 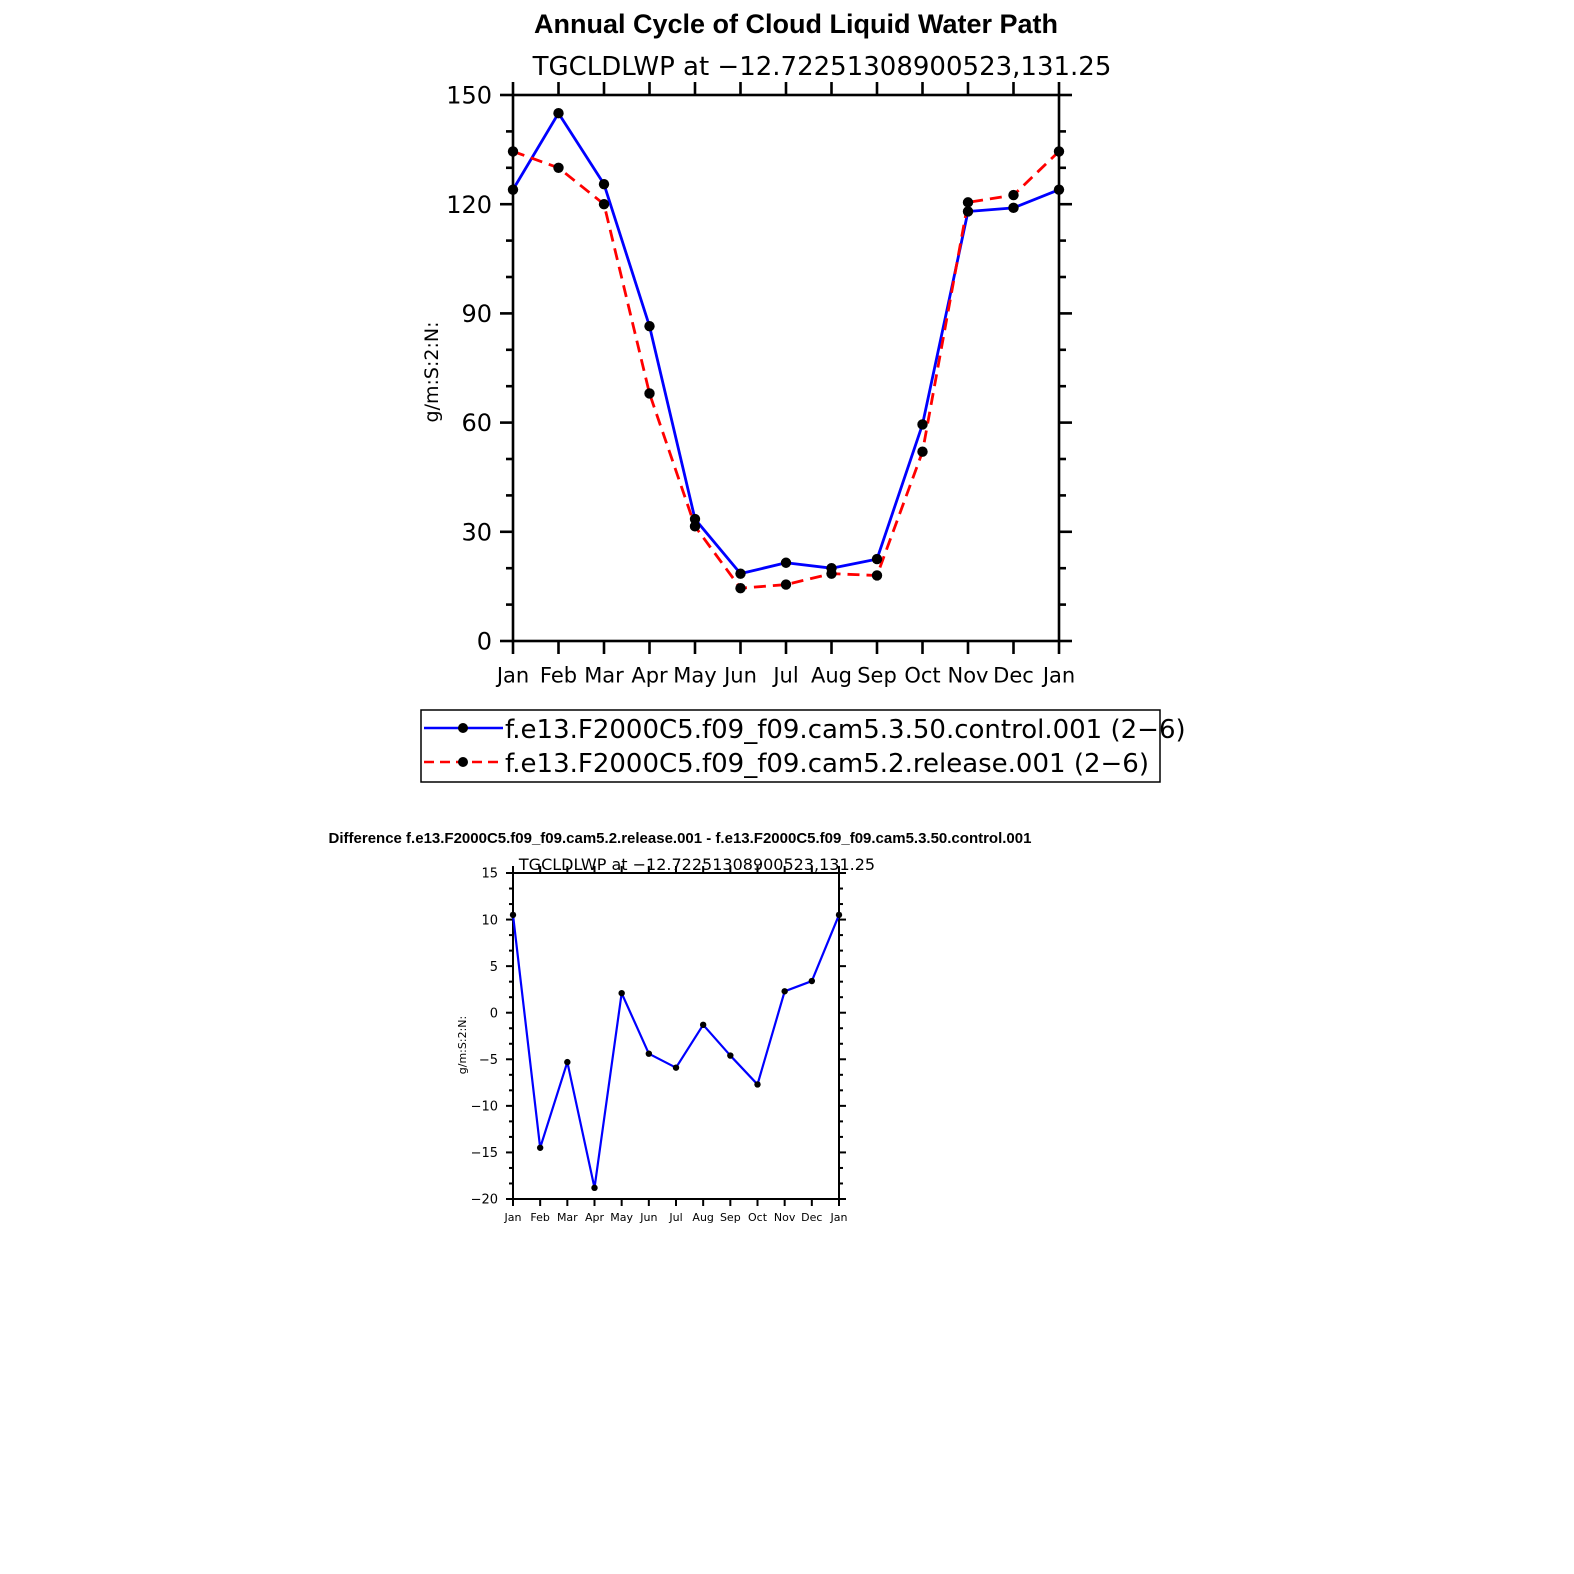 What do you see at coordinates (469, 205) in the screenshot?
I see `y-tick-label: 120` at bounding box center [469, 205].